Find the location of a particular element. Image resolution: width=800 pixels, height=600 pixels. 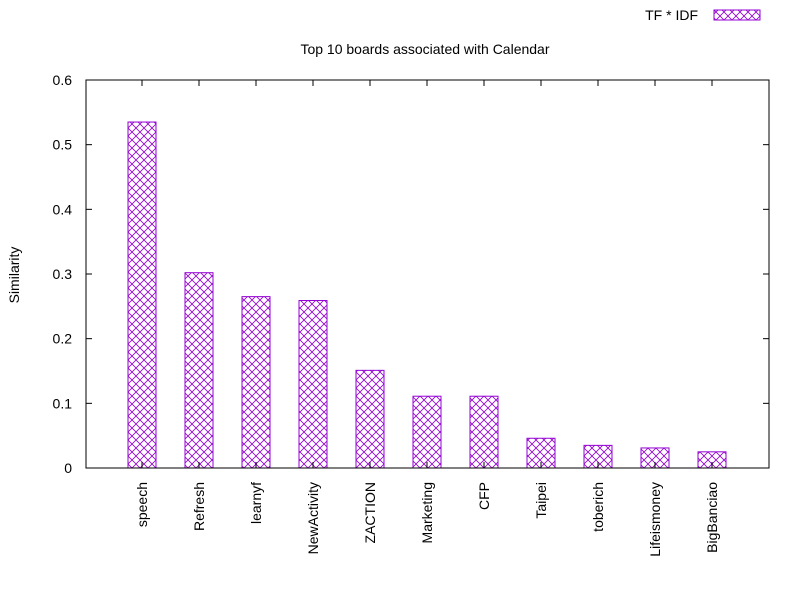

x-tick-label: learnyf is located at coordinates (256, 503).